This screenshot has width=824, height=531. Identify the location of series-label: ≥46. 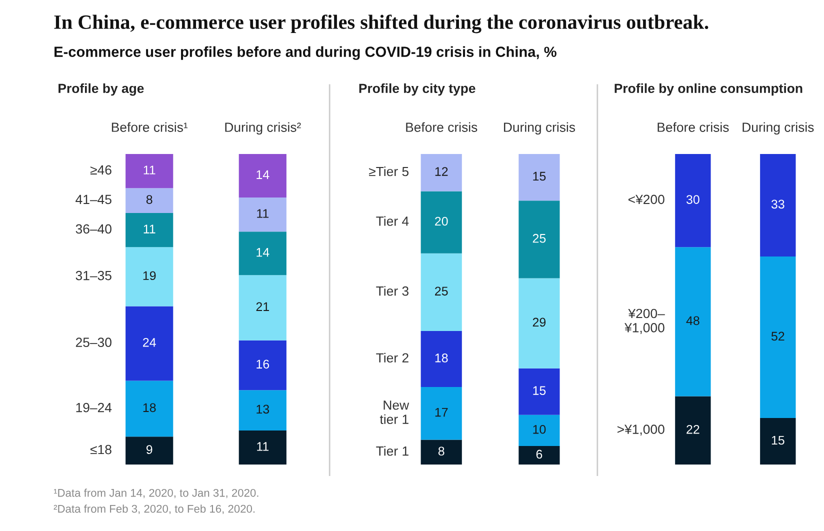
(101, 170).